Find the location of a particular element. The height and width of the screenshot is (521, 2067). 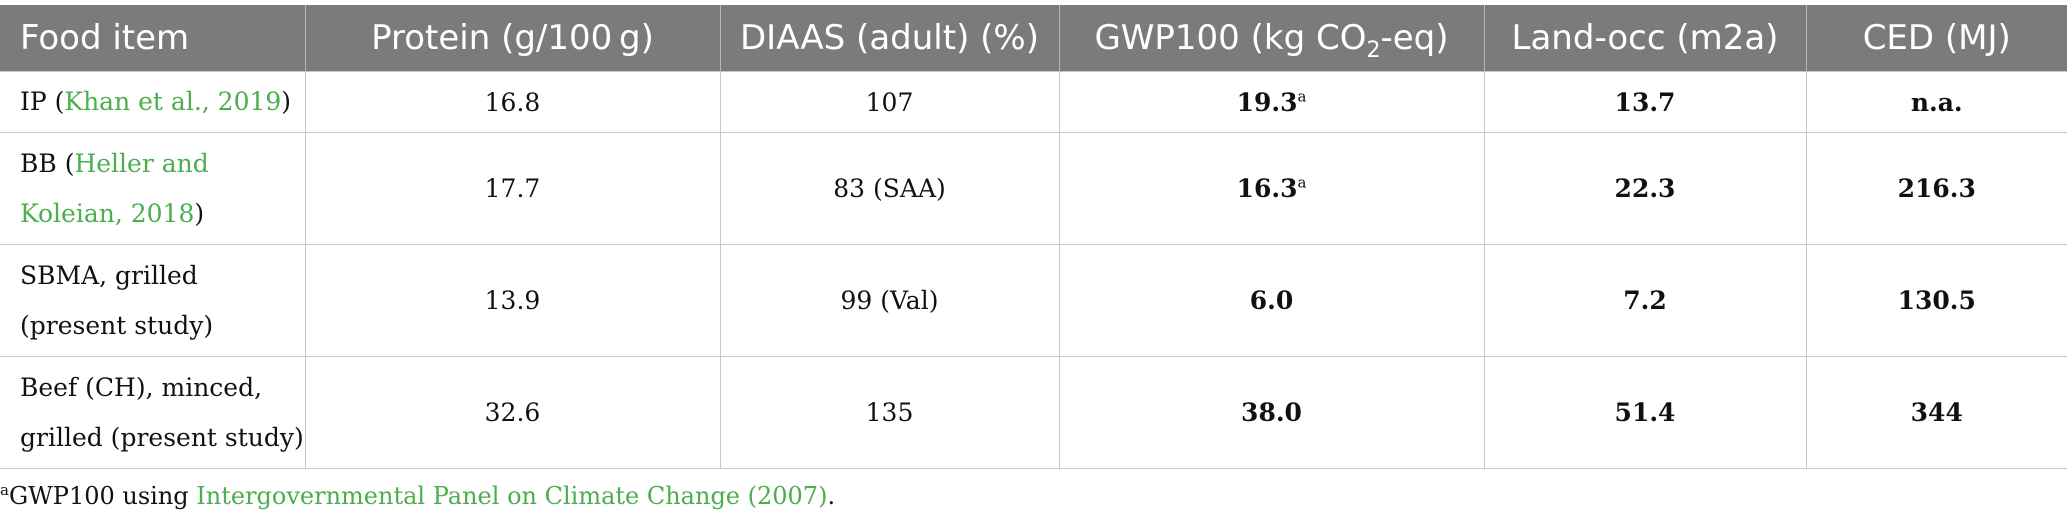

gwp-header-suffix: -eq) is located at coordinates (1414, 38).